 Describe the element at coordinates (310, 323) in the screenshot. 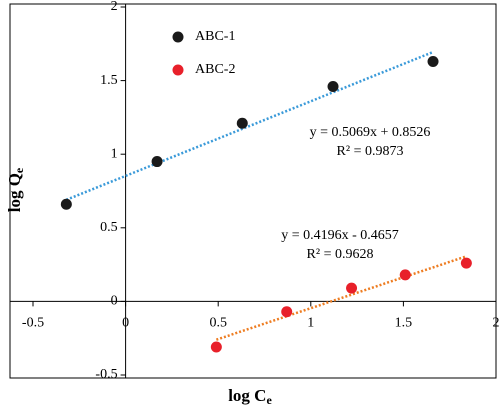

I see `x-tick-label: 1` at that location.